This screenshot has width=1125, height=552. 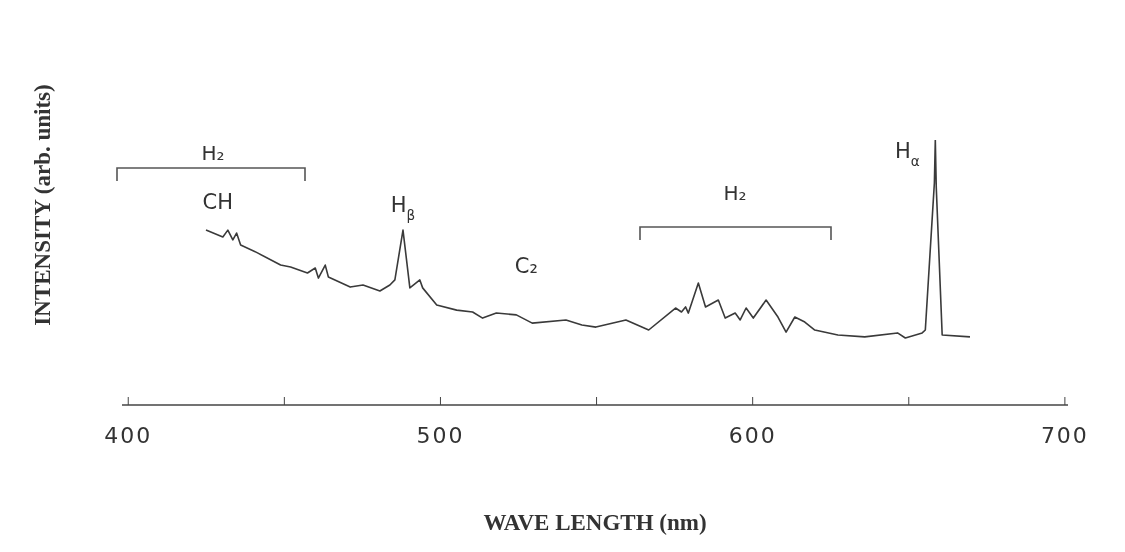 What do you see at coordinates (42, 205) in the screenshot?
I see `y-axis-title: INTENSITY (arb. units)` at bounding box center [42, 205].